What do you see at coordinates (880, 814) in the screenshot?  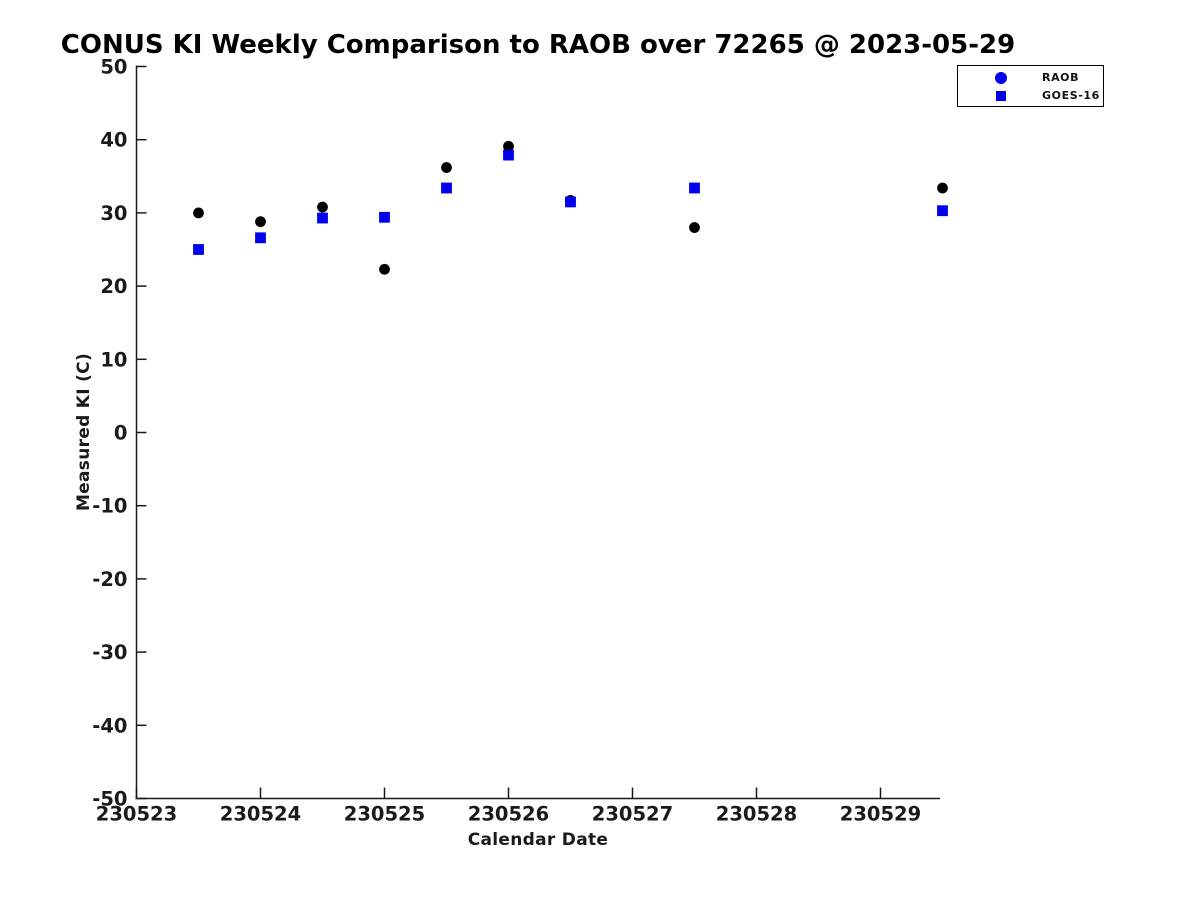 I see `x-tick-label: 230529` at bounding box center [880, 814].